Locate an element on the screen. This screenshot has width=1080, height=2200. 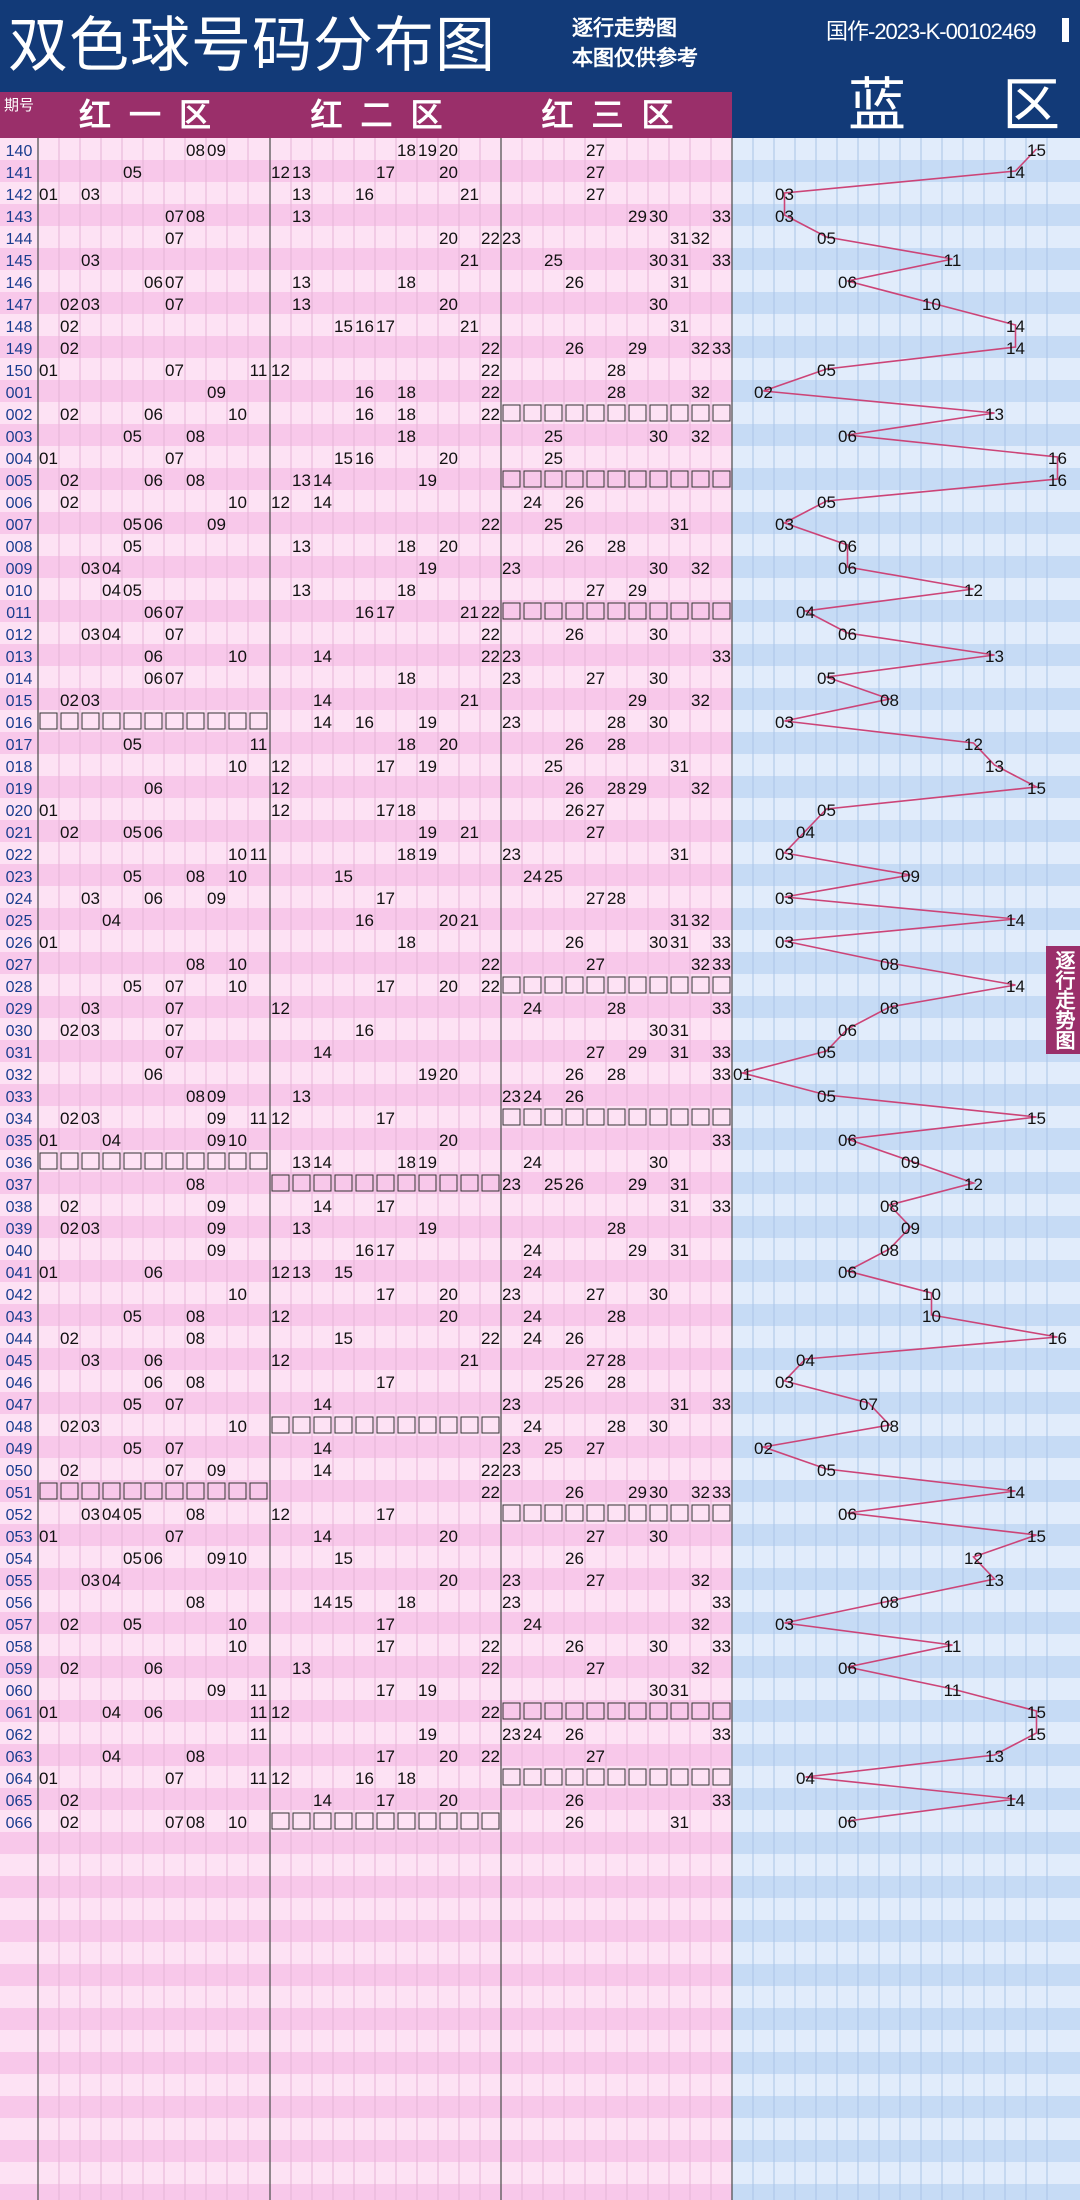
period-label: 057 is located at coordinates (19, 1625).